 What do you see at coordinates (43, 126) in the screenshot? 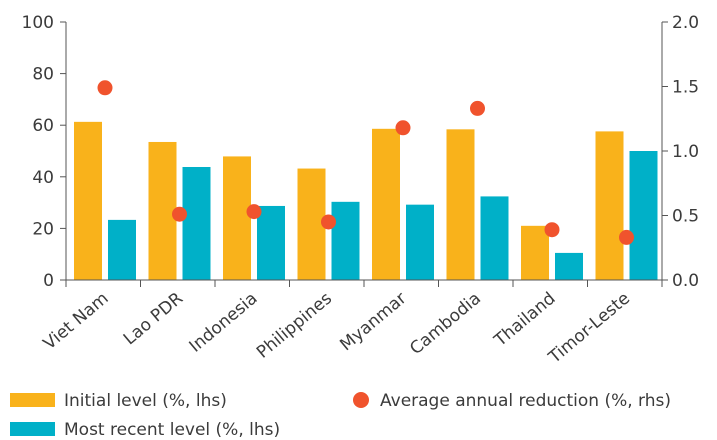
I see `left-tick-label-3: 60` at bounding box center [43, 126].